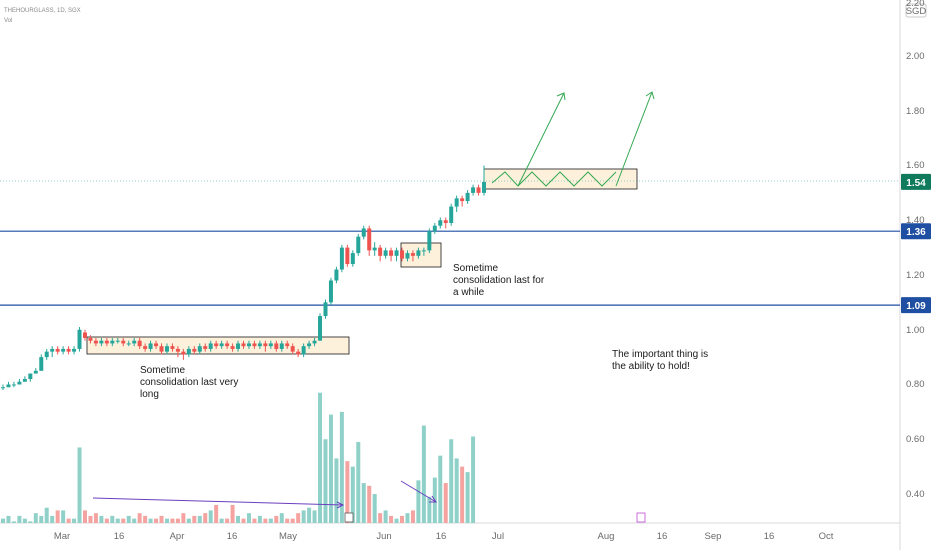 This screenshot has height=550, width=932. Describe the element at coordinates (264, 494) in the screenshot. I see `volume-trend-arrows` at that location.